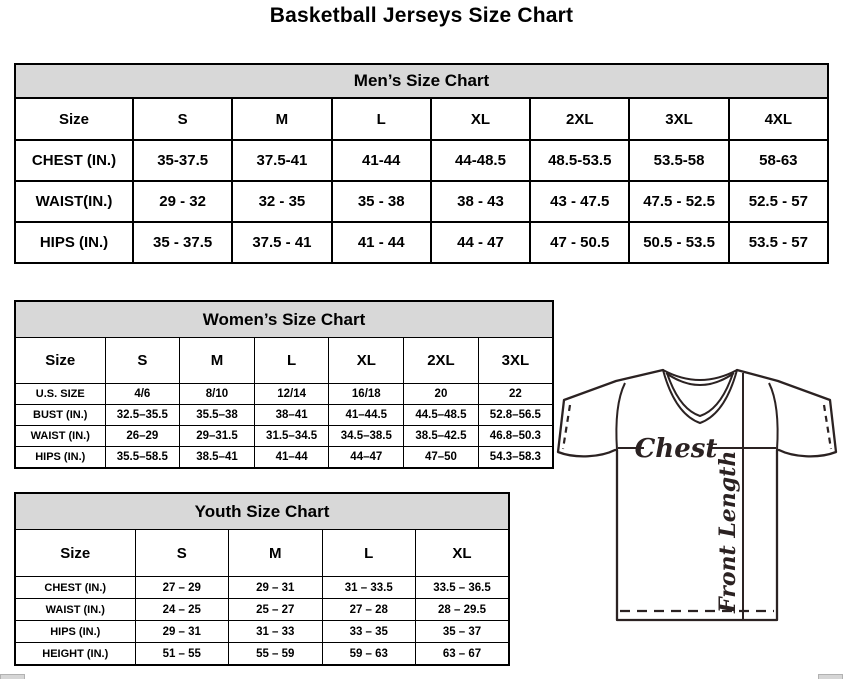  What do you see at coordinates (580, 242) in the screenshot?
I see `size-cell: 47 - 50.5` at bounding box center [580, 242].